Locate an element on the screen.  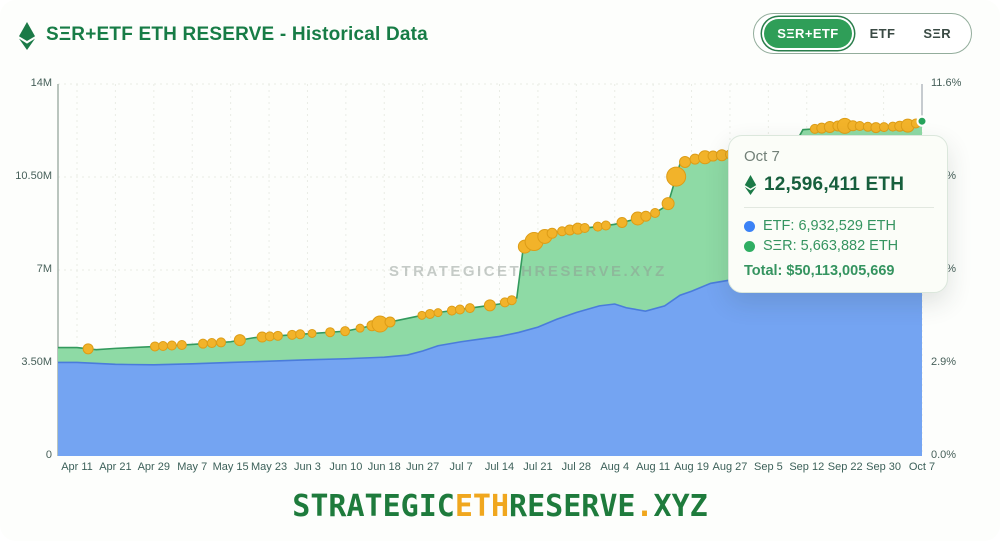
x-axis-label: Sep 5 is located at coordinates (768, 467).